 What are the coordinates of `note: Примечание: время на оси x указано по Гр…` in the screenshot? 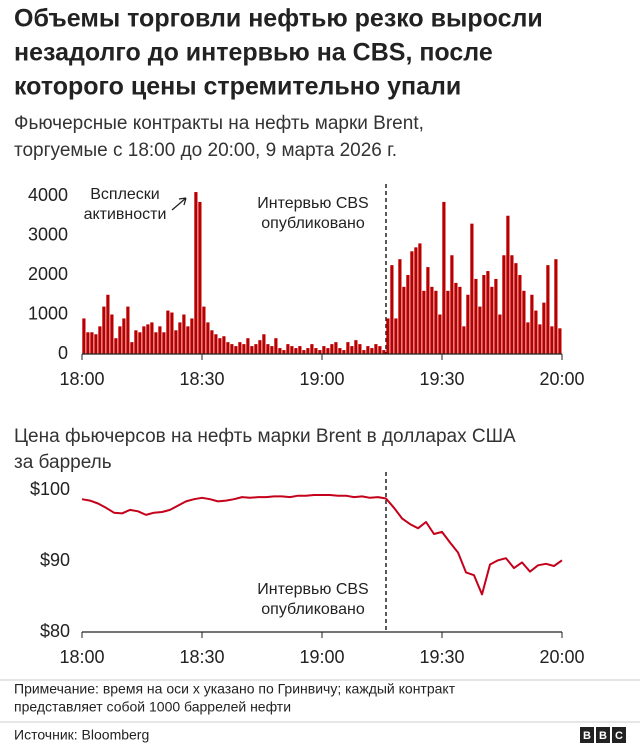 It's located at (235, 689).